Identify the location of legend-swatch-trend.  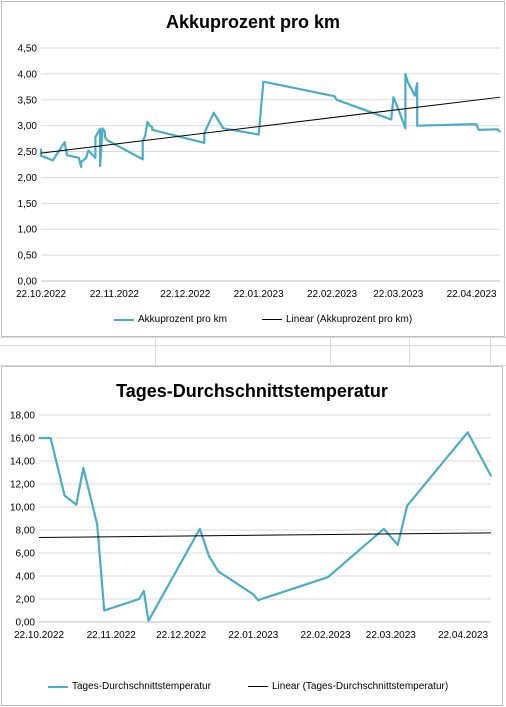
(258, 686).